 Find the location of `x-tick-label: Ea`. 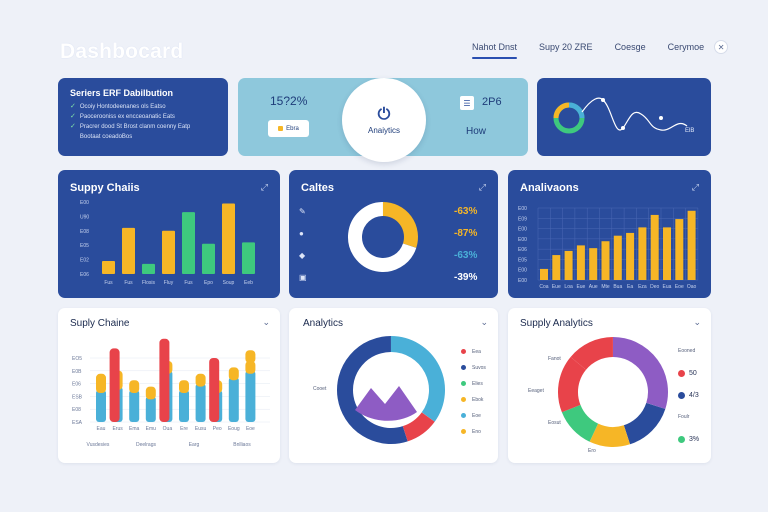

x-tick-label: Ea is located at coordinates (630, 287).